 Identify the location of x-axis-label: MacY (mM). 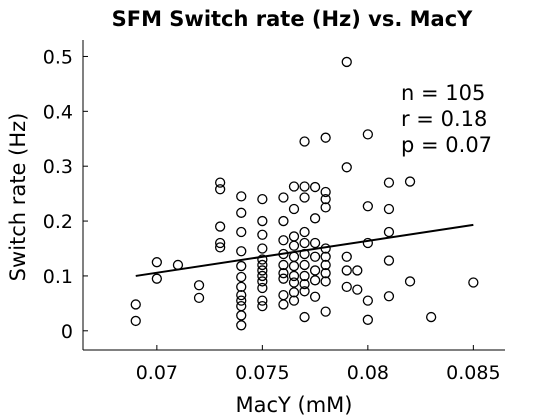
(294, 405).